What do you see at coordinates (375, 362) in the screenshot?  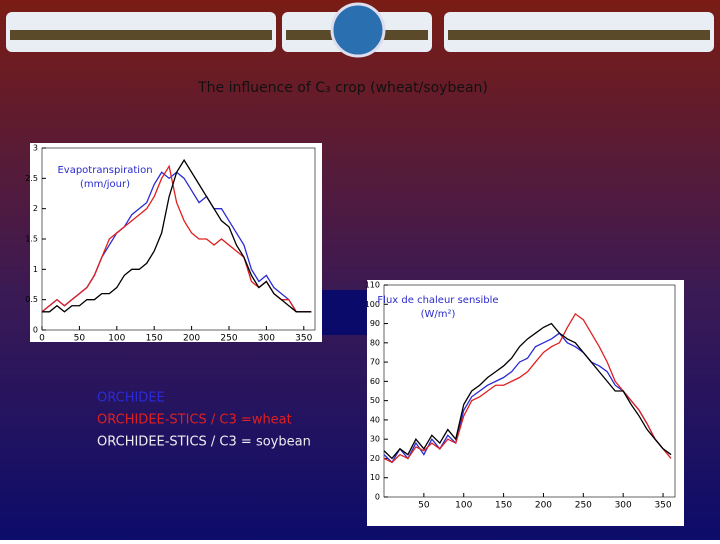 I see `y-tick-label: 70` at bounding box center [375, 362].